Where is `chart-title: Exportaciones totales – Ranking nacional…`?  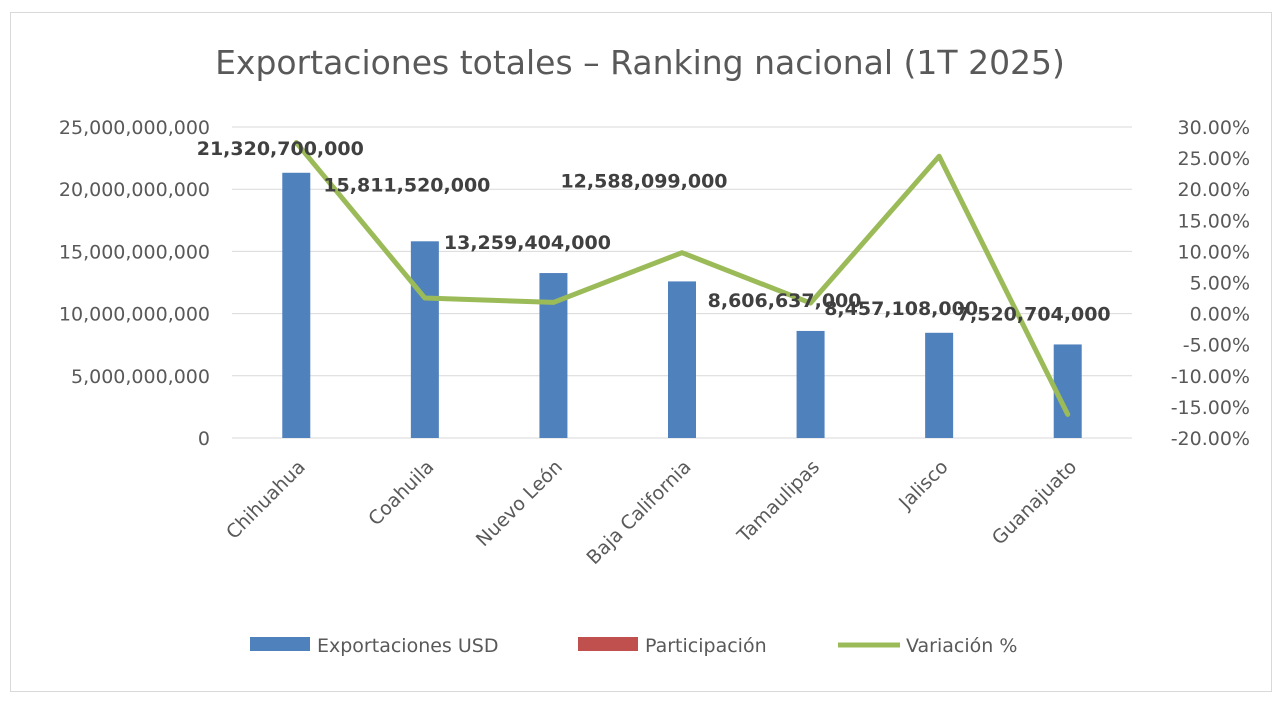 chart-title: Exportaciones totales – Ranking nacional… is located at coordinates (640, 62).